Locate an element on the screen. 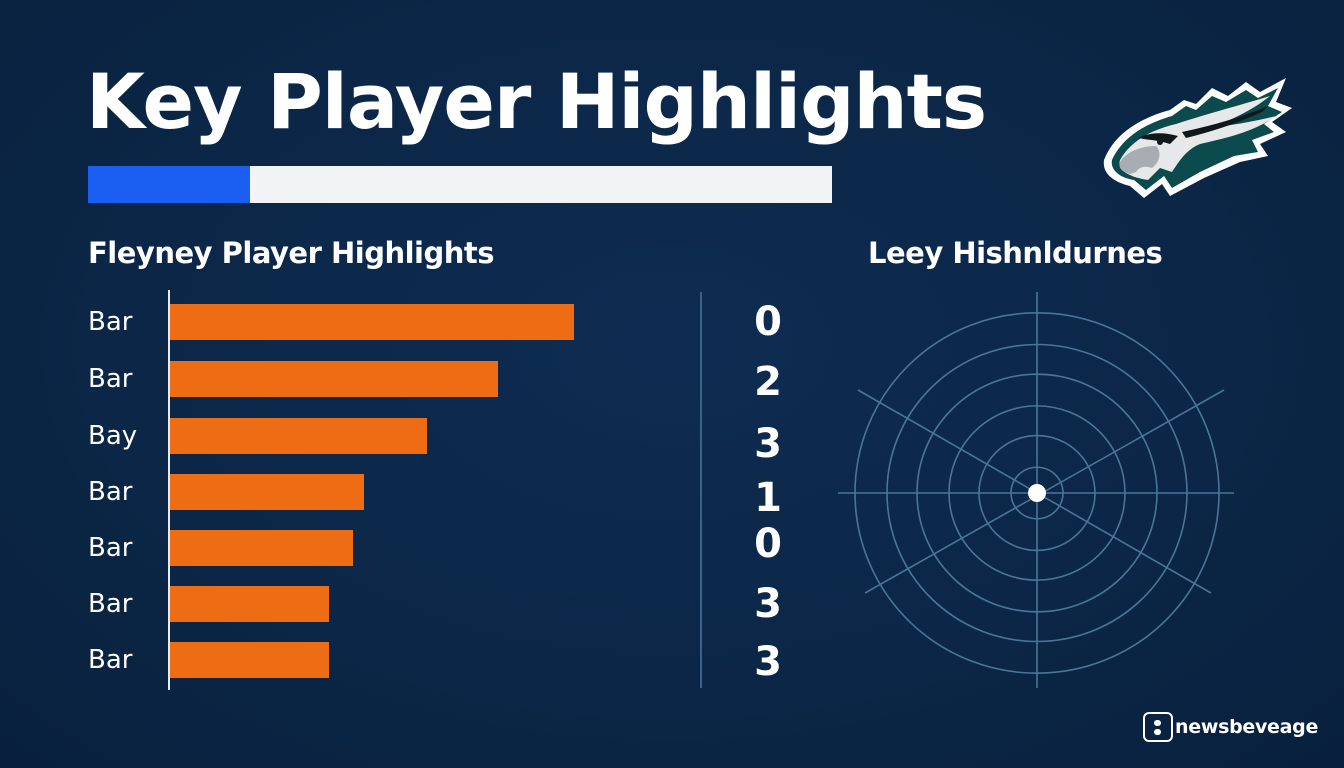 This screenshot has height=768, width=1344. panel-divider is located at coordinates (701, 490).